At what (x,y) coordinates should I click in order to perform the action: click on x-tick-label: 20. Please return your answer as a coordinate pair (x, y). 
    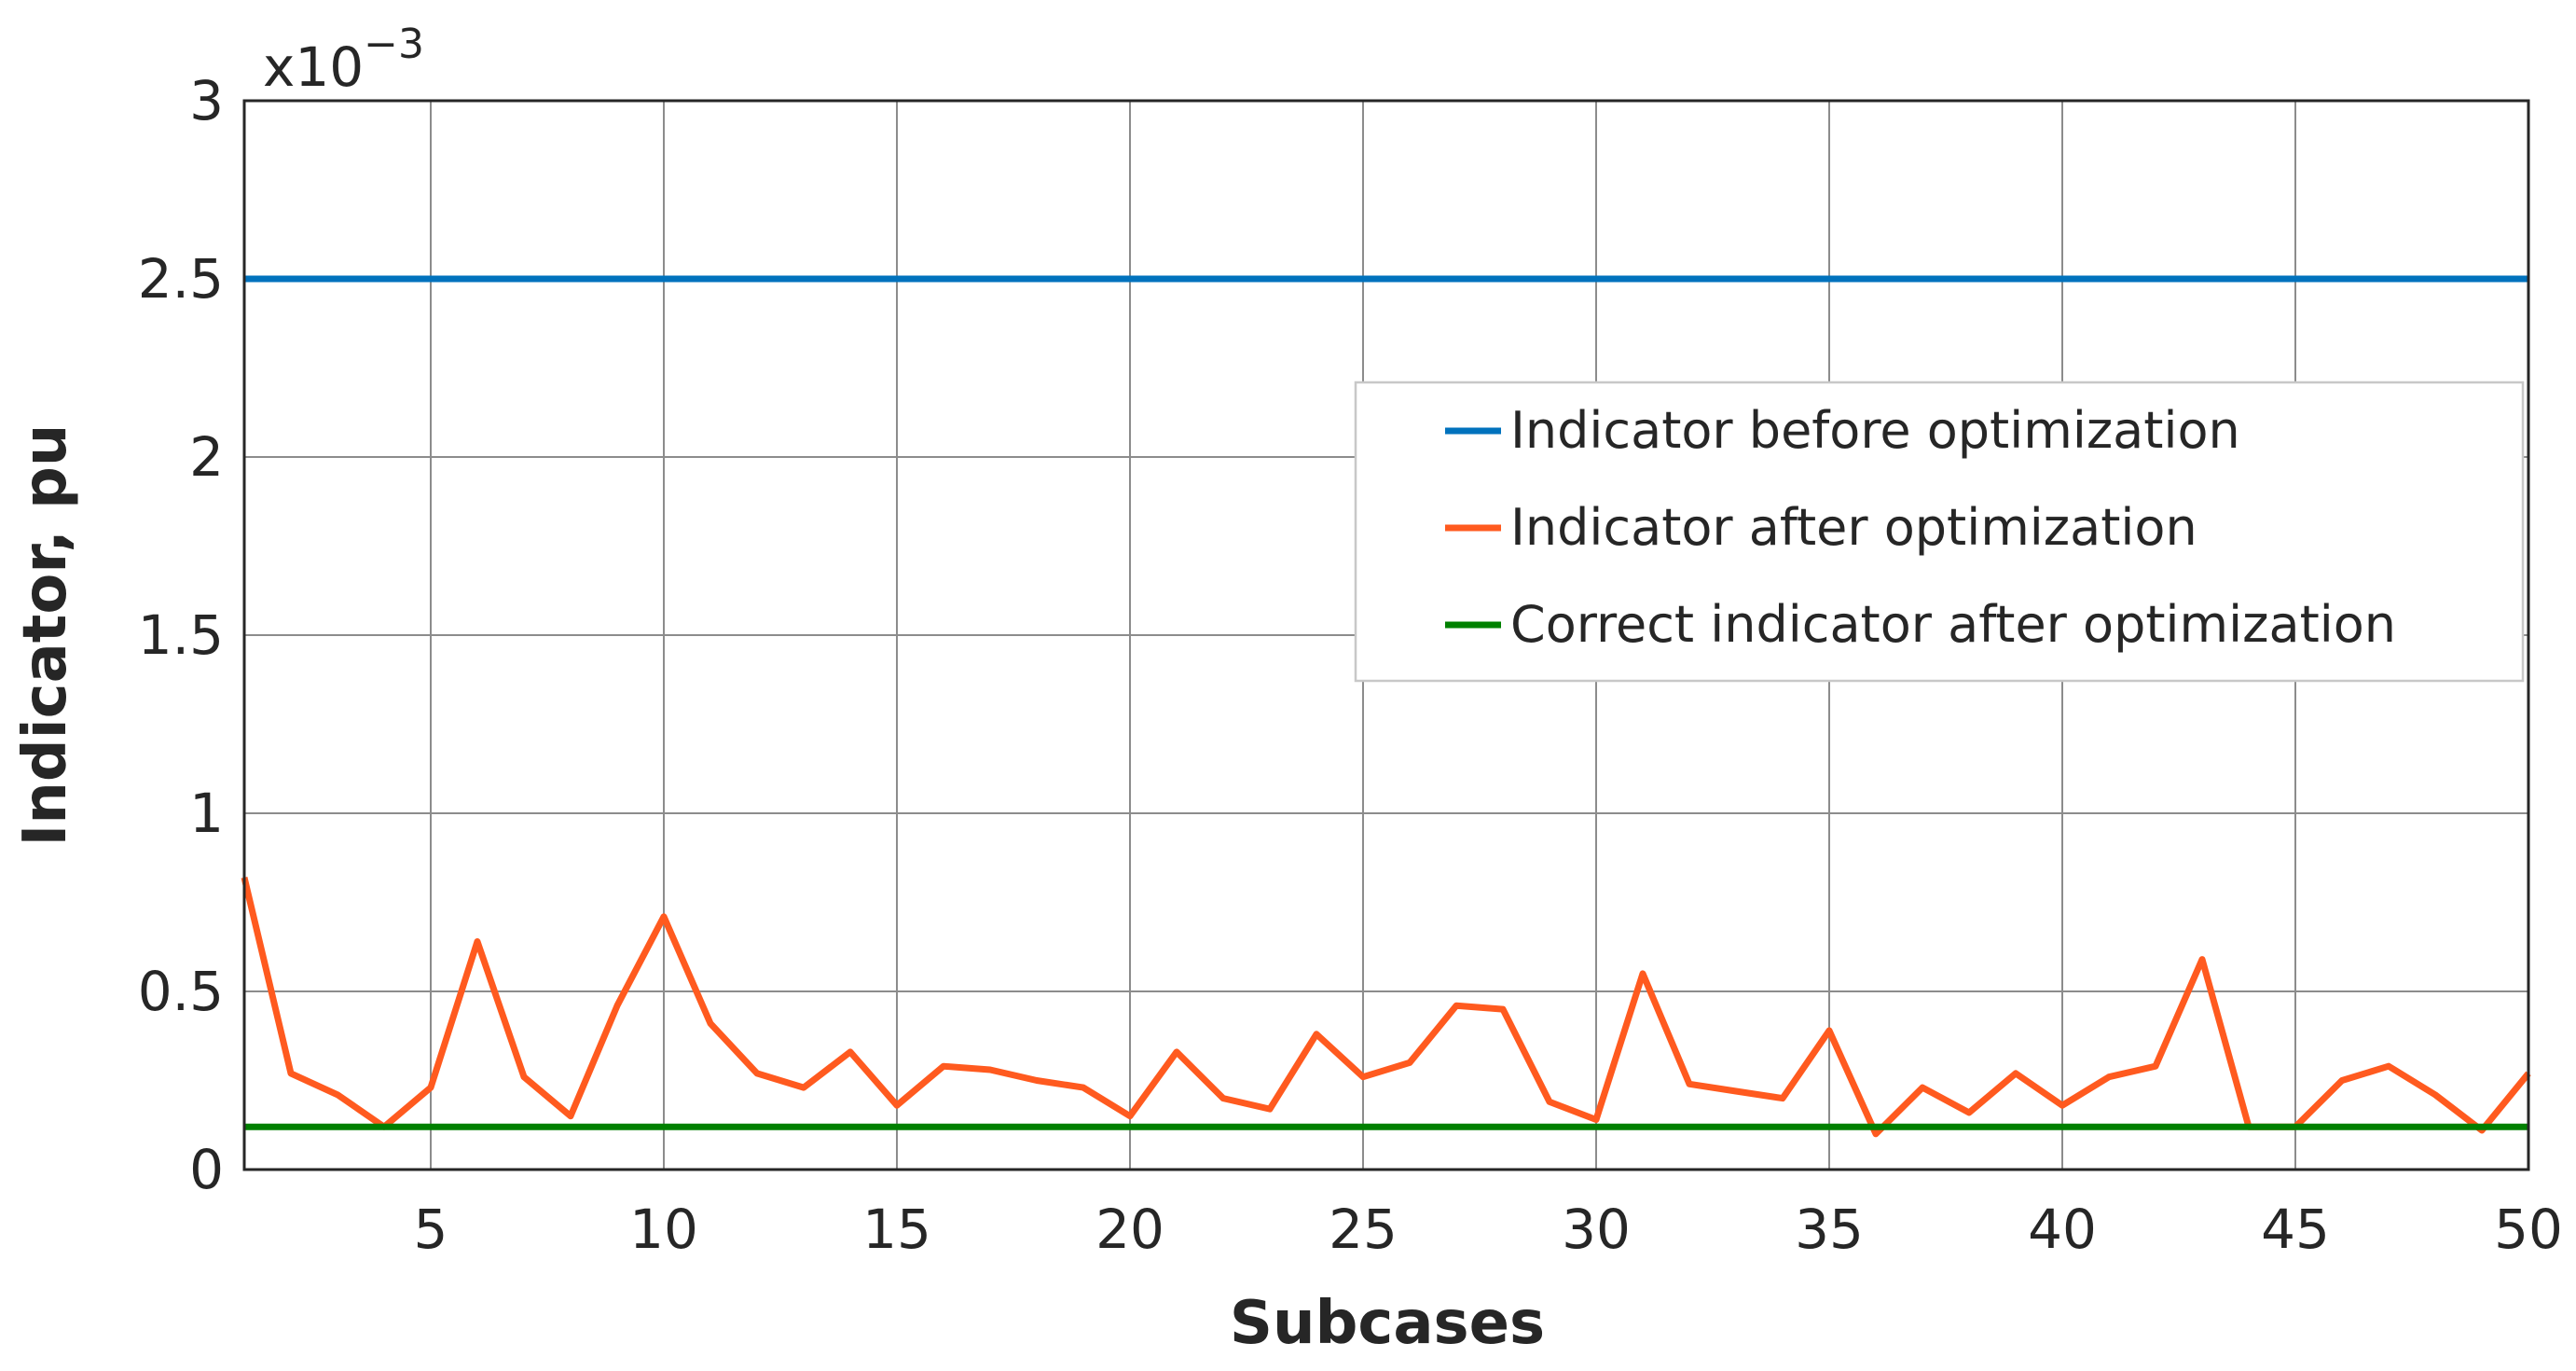
    Looking at the image, I should click on (1129, 1229).